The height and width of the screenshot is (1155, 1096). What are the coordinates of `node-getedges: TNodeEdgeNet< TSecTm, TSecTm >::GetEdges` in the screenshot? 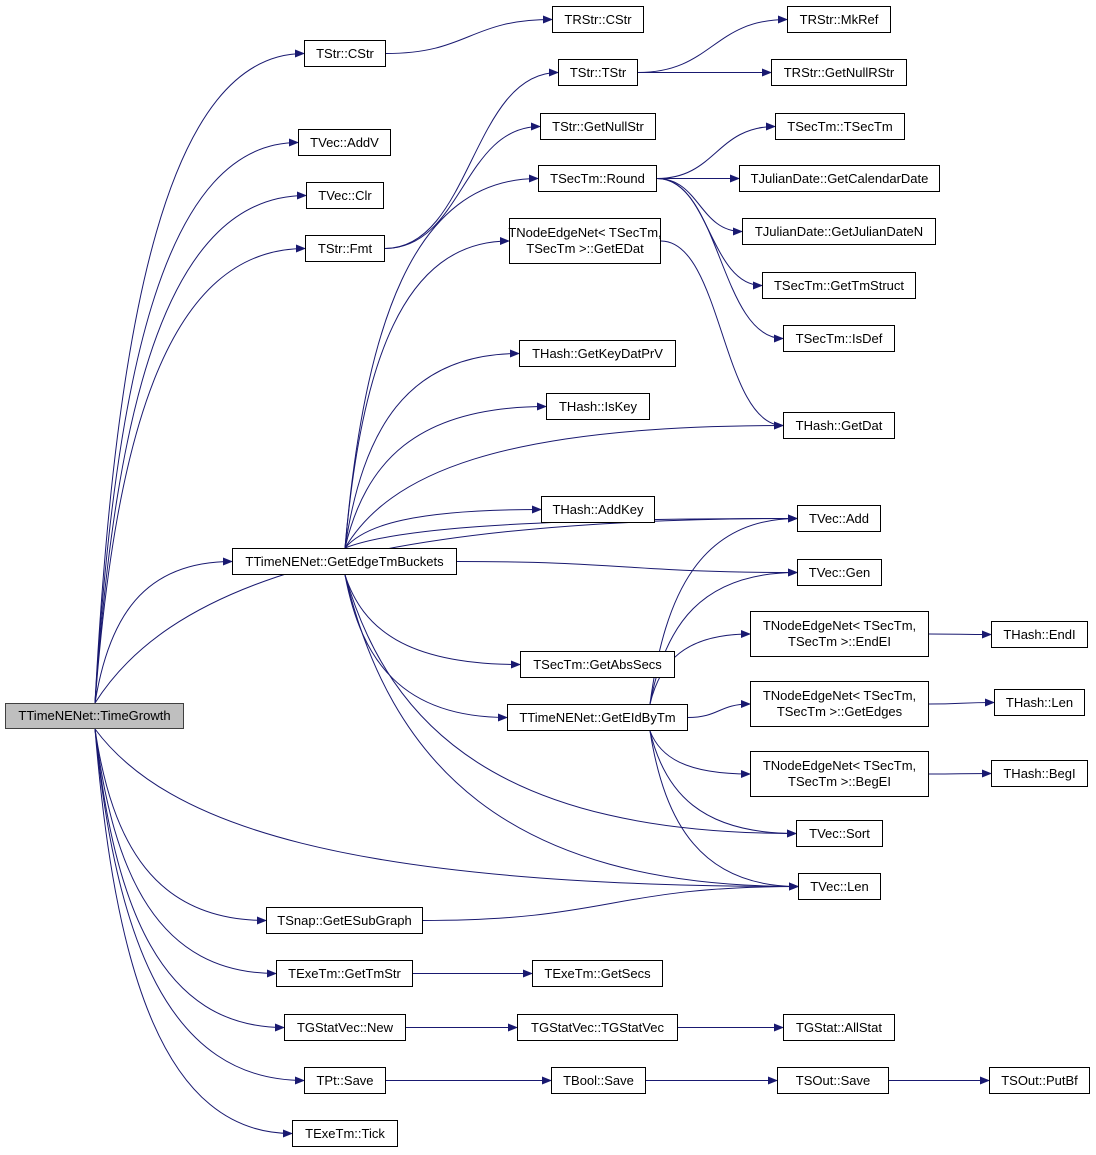 It's located at (839, 704).